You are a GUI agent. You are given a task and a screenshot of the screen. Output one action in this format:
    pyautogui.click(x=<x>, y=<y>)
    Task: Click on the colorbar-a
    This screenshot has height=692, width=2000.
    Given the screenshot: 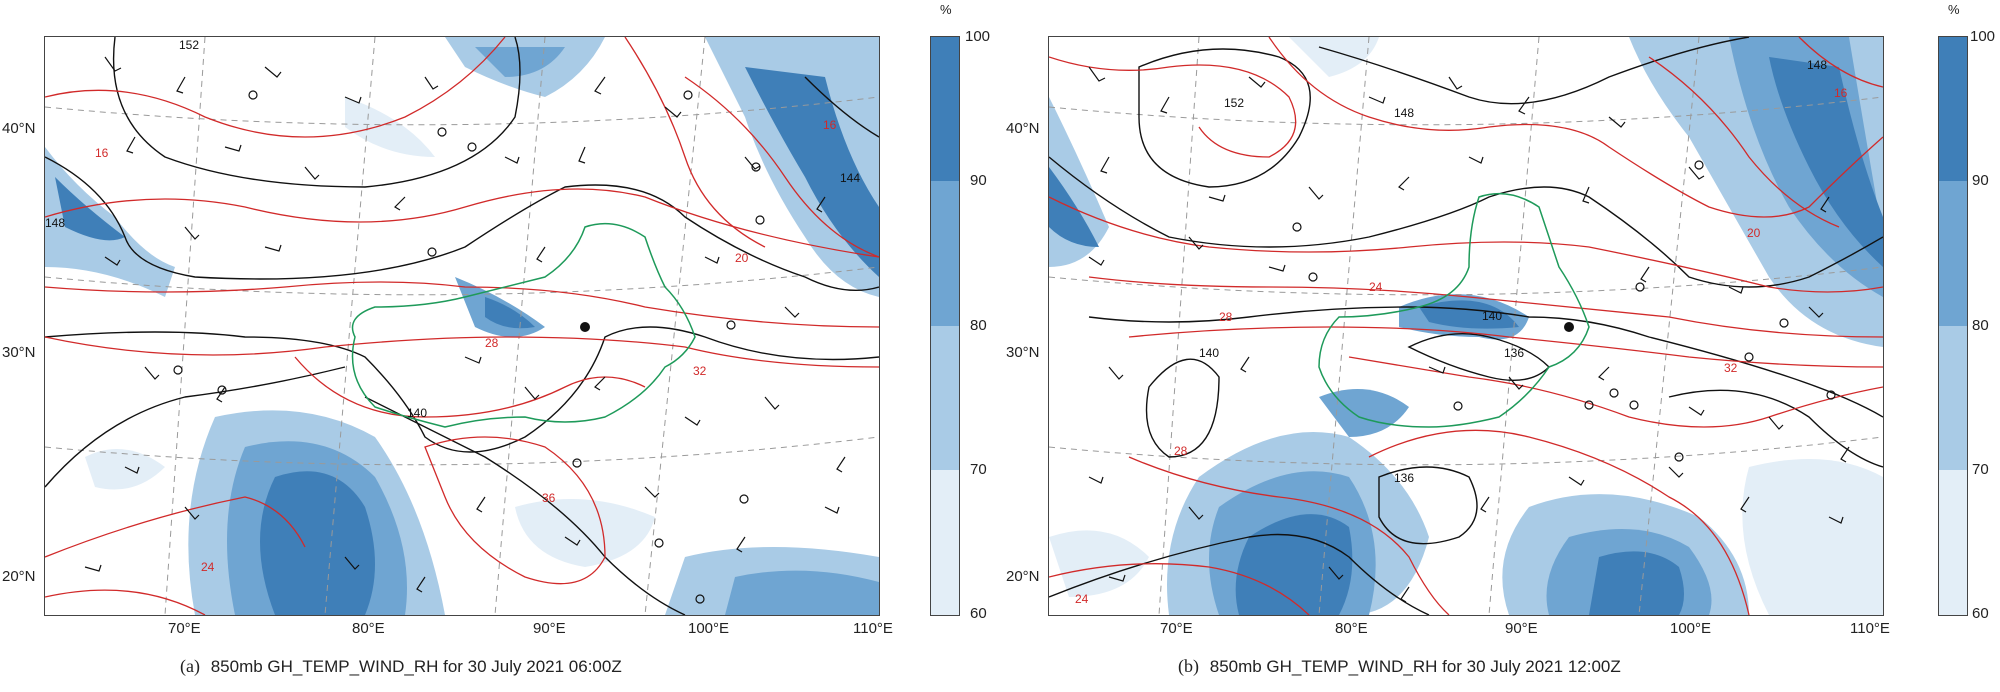 What is the action you would take?
    pyautogui.click(x=945, y=326)
    